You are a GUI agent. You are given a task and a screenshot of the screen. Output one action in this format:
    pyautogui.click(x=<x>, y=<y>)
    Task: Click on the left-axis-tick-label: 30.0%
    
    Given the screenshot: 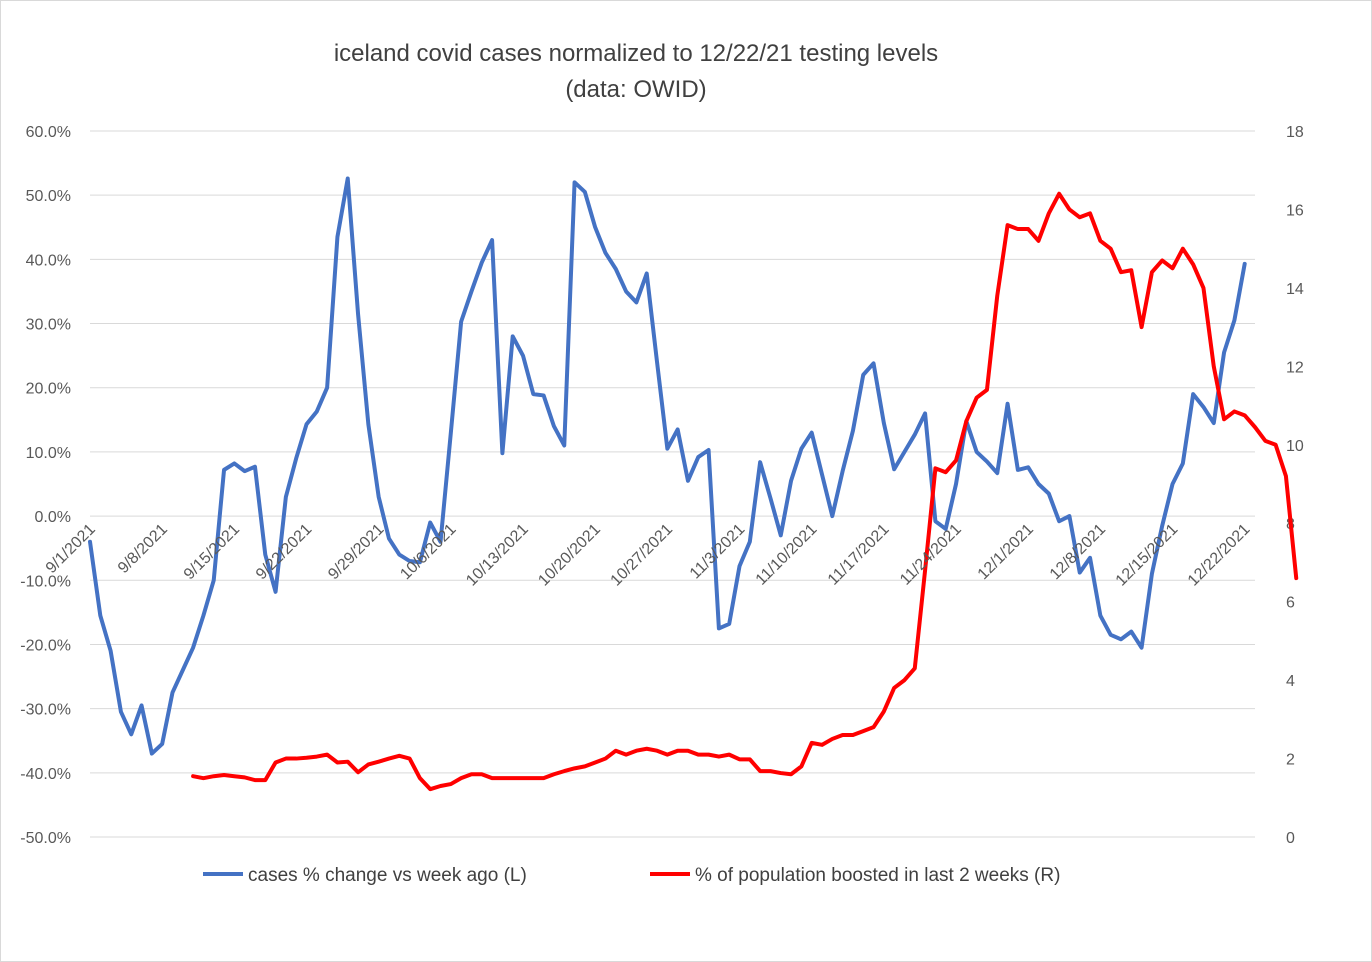 What is the action you would take?
    pyautogui.click(x=48, y=325)
    